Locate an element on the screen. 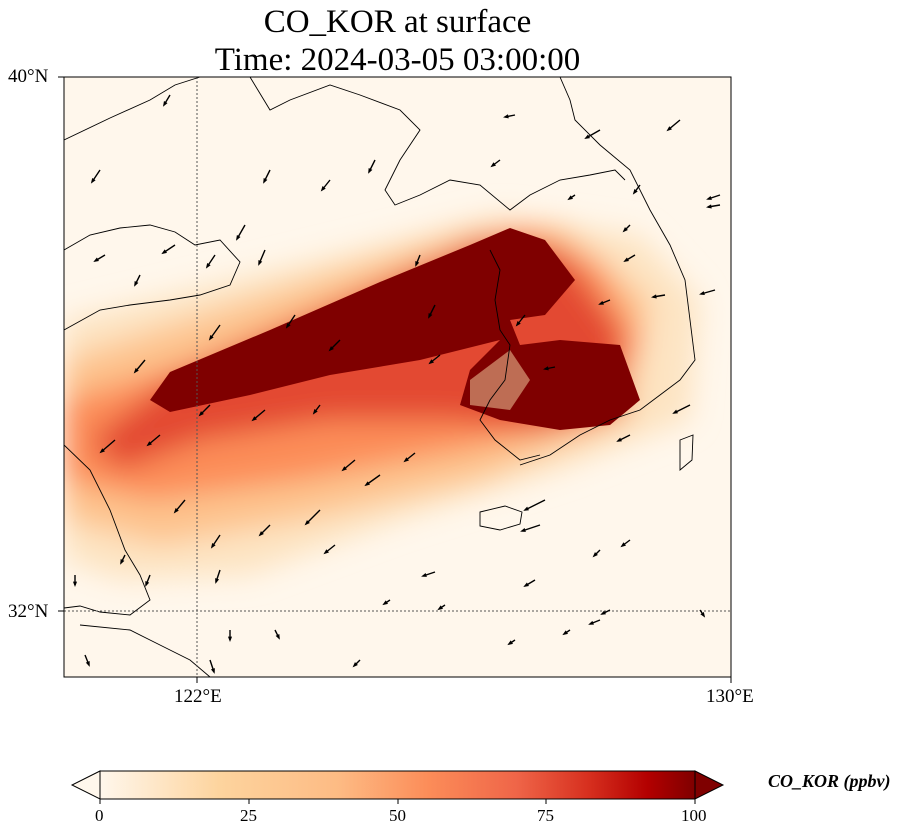  lon-tick-122: 122°E is located at coordinates (198, 696).